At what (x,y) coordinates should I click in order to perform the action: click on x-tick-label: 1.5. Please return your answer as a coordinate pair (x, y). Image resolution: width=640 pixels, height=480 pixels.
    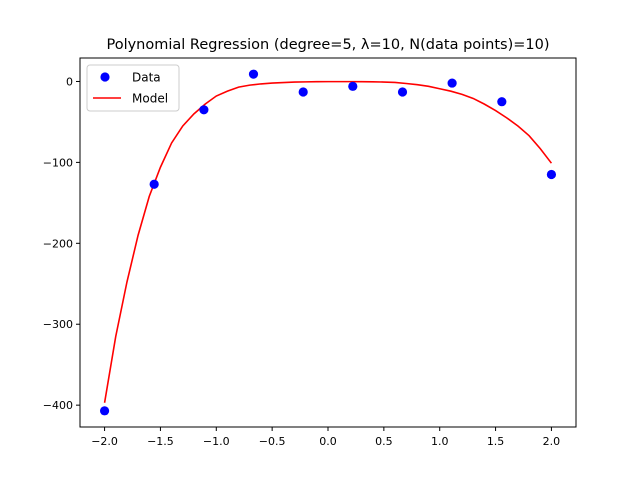
    Looking at the image, I should click on (496, 441).